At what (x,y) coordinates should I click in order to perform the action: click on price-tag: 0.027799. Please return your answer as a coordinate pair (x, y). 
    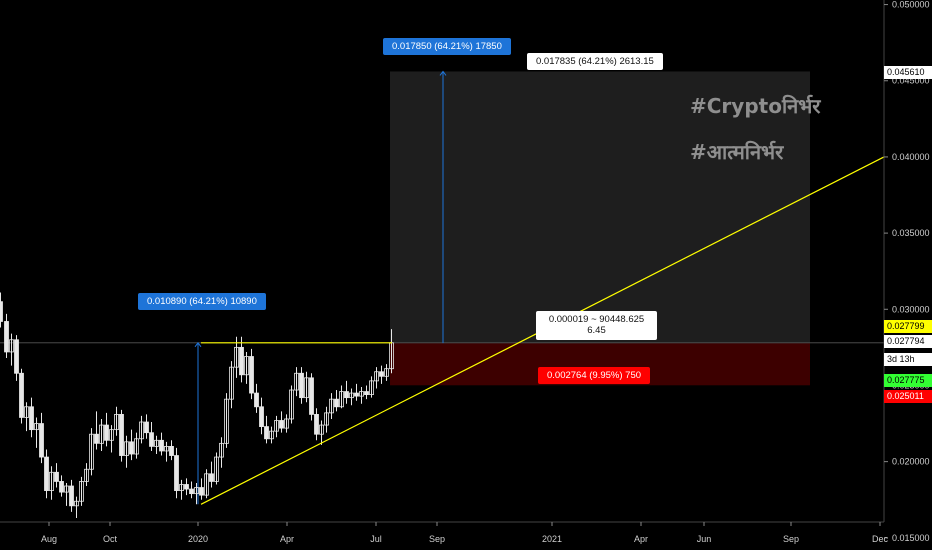
    Looking at the image, I should click on (908, 326).